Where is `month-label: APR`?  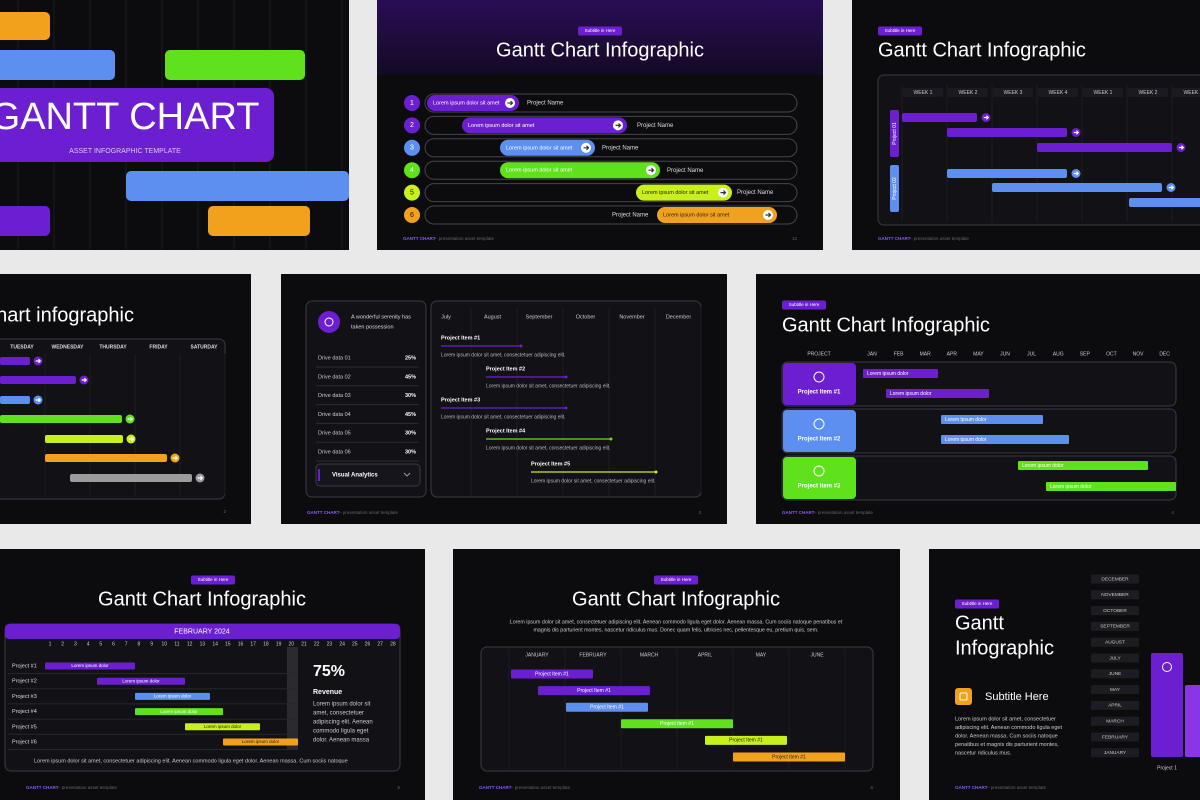
month-label: APR is located at coordinates (952, 354).